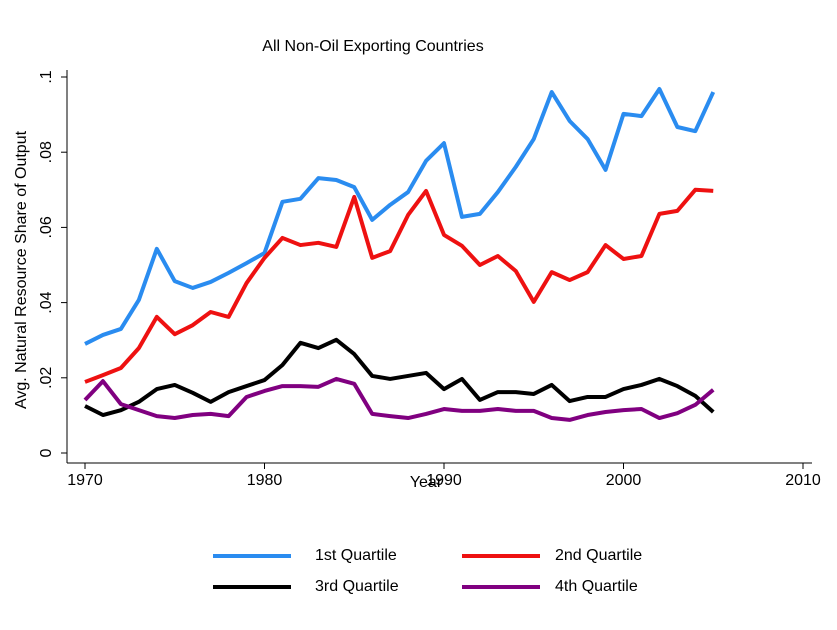  Describe the element at coordinates (21, 269) in the screenshot. I see `y-axis-label: Avg. Natural Resource Share of Output` at that location.